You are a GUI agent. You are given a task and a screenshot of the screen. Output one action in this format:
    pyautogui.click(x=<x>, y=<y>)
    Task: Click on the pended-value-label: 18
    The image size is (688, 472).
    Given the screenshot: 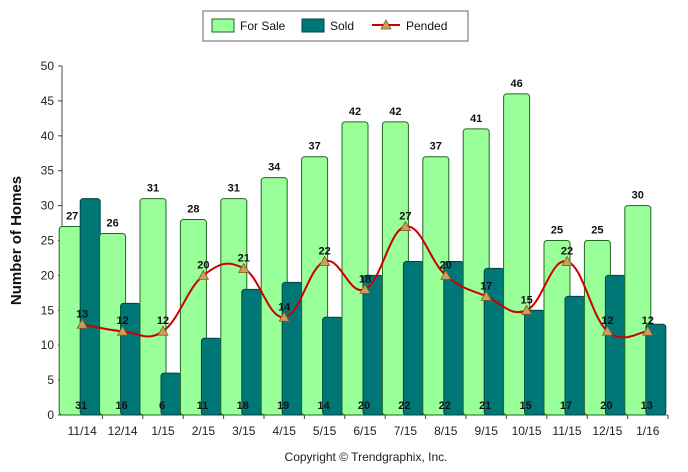 What is the action you would take?
    pyautogui.click(x=365, y=279)
    